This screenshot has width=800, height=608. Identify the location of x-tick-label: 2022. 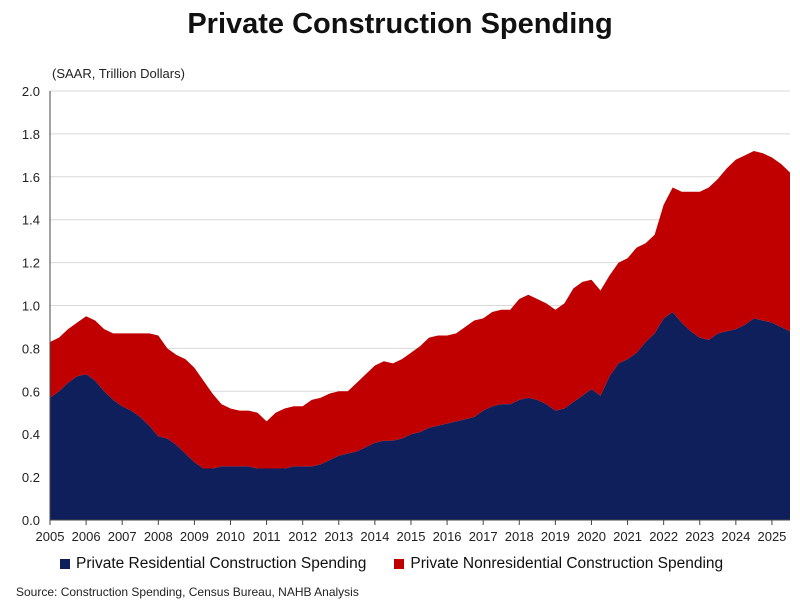
(663, 536).